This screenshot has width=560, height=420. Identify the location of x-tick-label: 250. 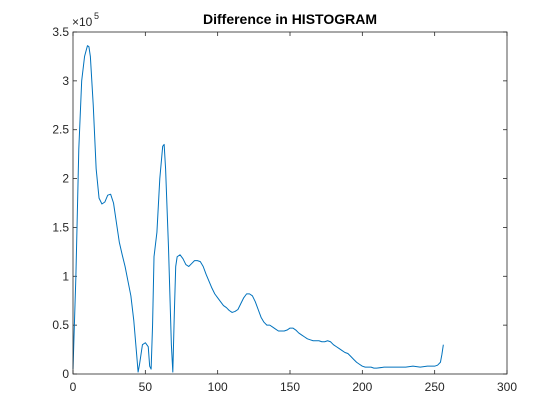
(435, 387).